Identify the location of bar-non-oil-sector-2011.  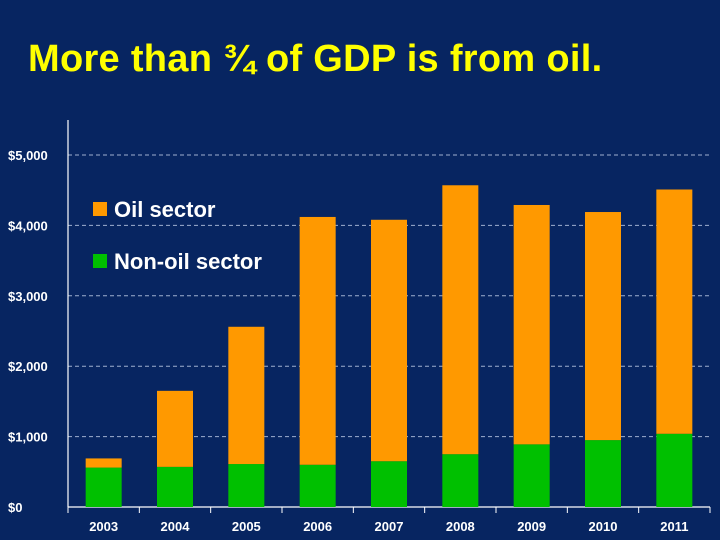
(674, 470).